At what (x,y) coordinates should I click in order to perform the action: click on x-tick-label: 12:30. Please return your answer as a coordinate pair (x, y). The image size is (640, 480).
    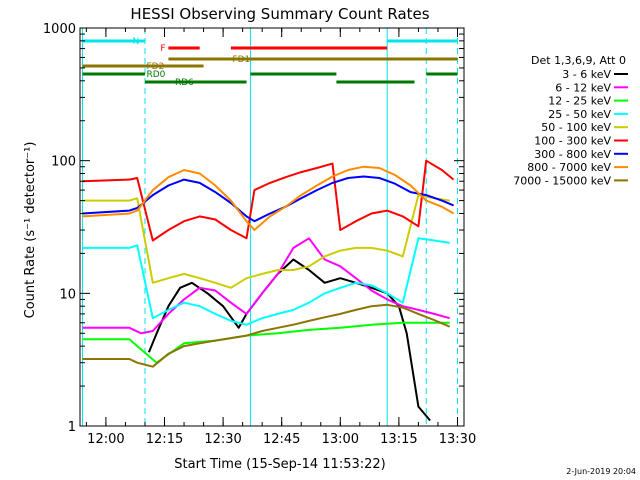
    Looking at the image, I should click on (222, 439).